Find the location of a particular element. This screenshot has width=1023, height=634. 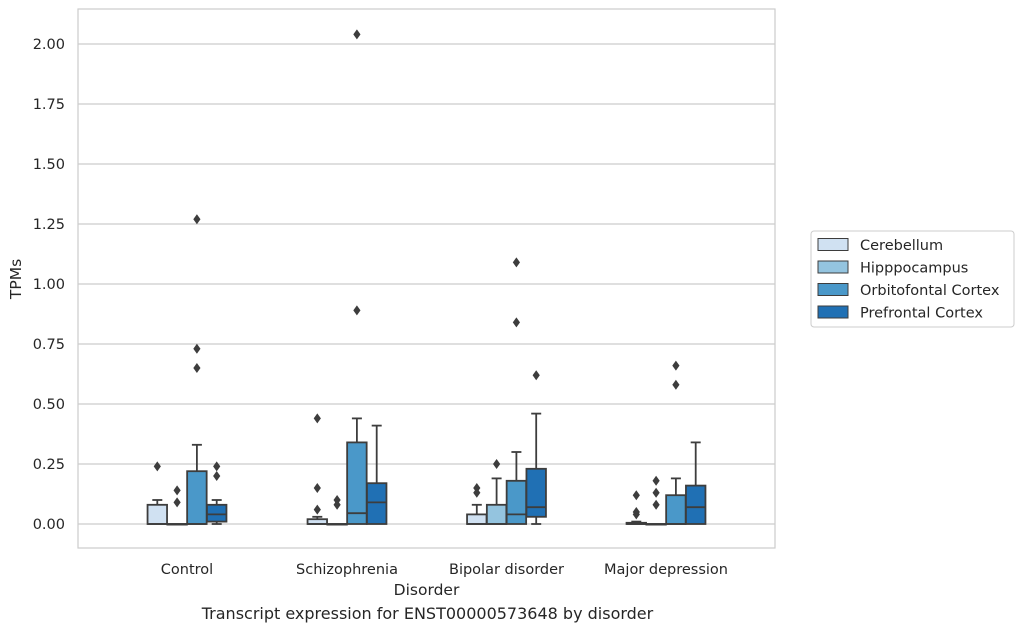

legend-frame is located at coordinates (912, 279).